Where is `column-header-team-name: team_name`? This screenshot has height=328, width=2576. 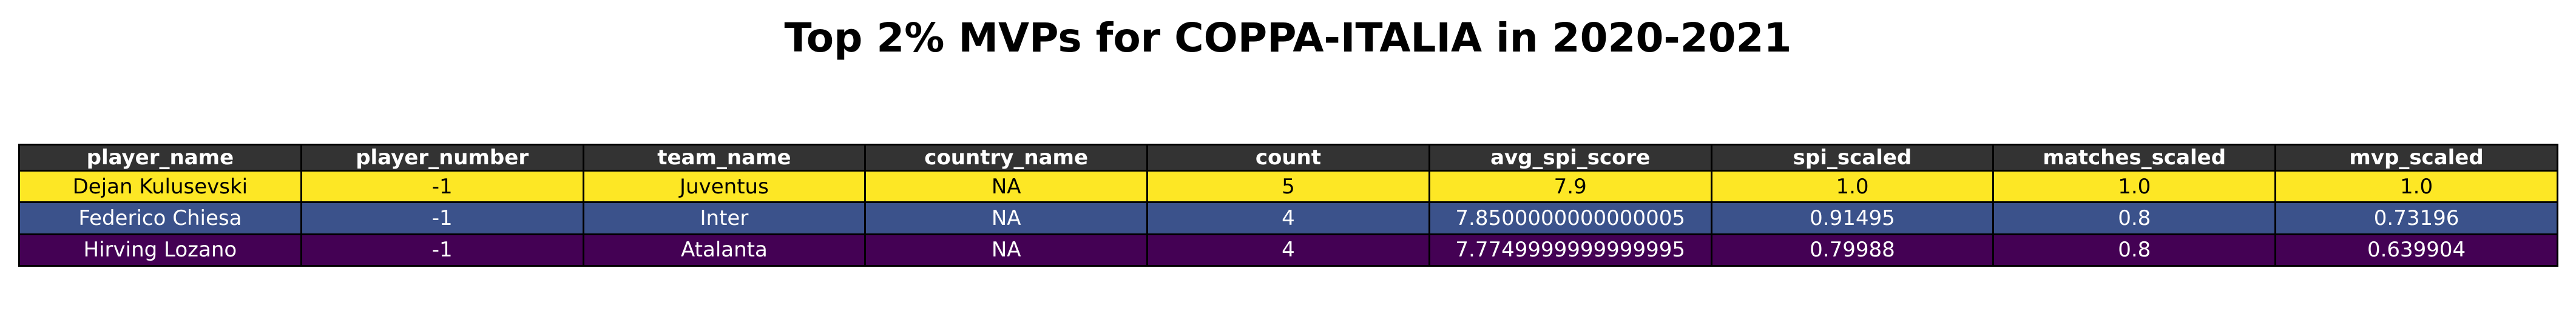
column-header-team-name: team_name is located at coordinates (724, 158).